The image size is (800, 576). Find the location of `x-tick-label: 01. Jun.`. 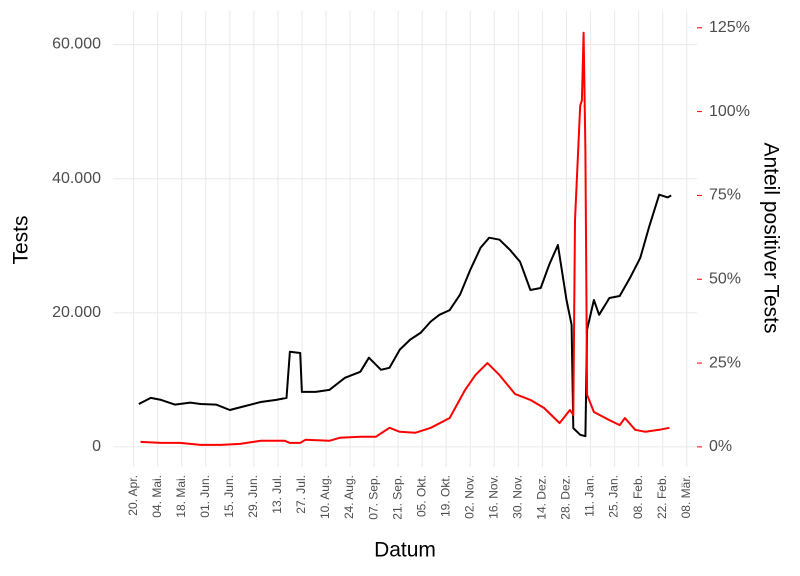

x-tick-label: 01. Jun. is located at coordinates (205, 496).